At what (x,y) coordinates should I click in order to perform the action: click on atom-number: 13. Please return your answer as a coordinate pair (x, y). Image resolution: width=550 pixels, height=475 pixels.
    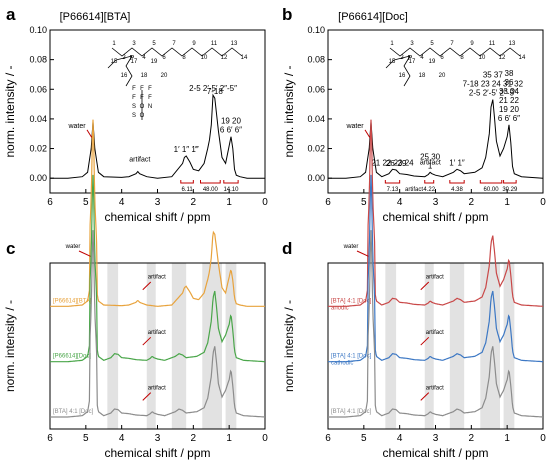
    Looking at the image, I should click on (234, 44).